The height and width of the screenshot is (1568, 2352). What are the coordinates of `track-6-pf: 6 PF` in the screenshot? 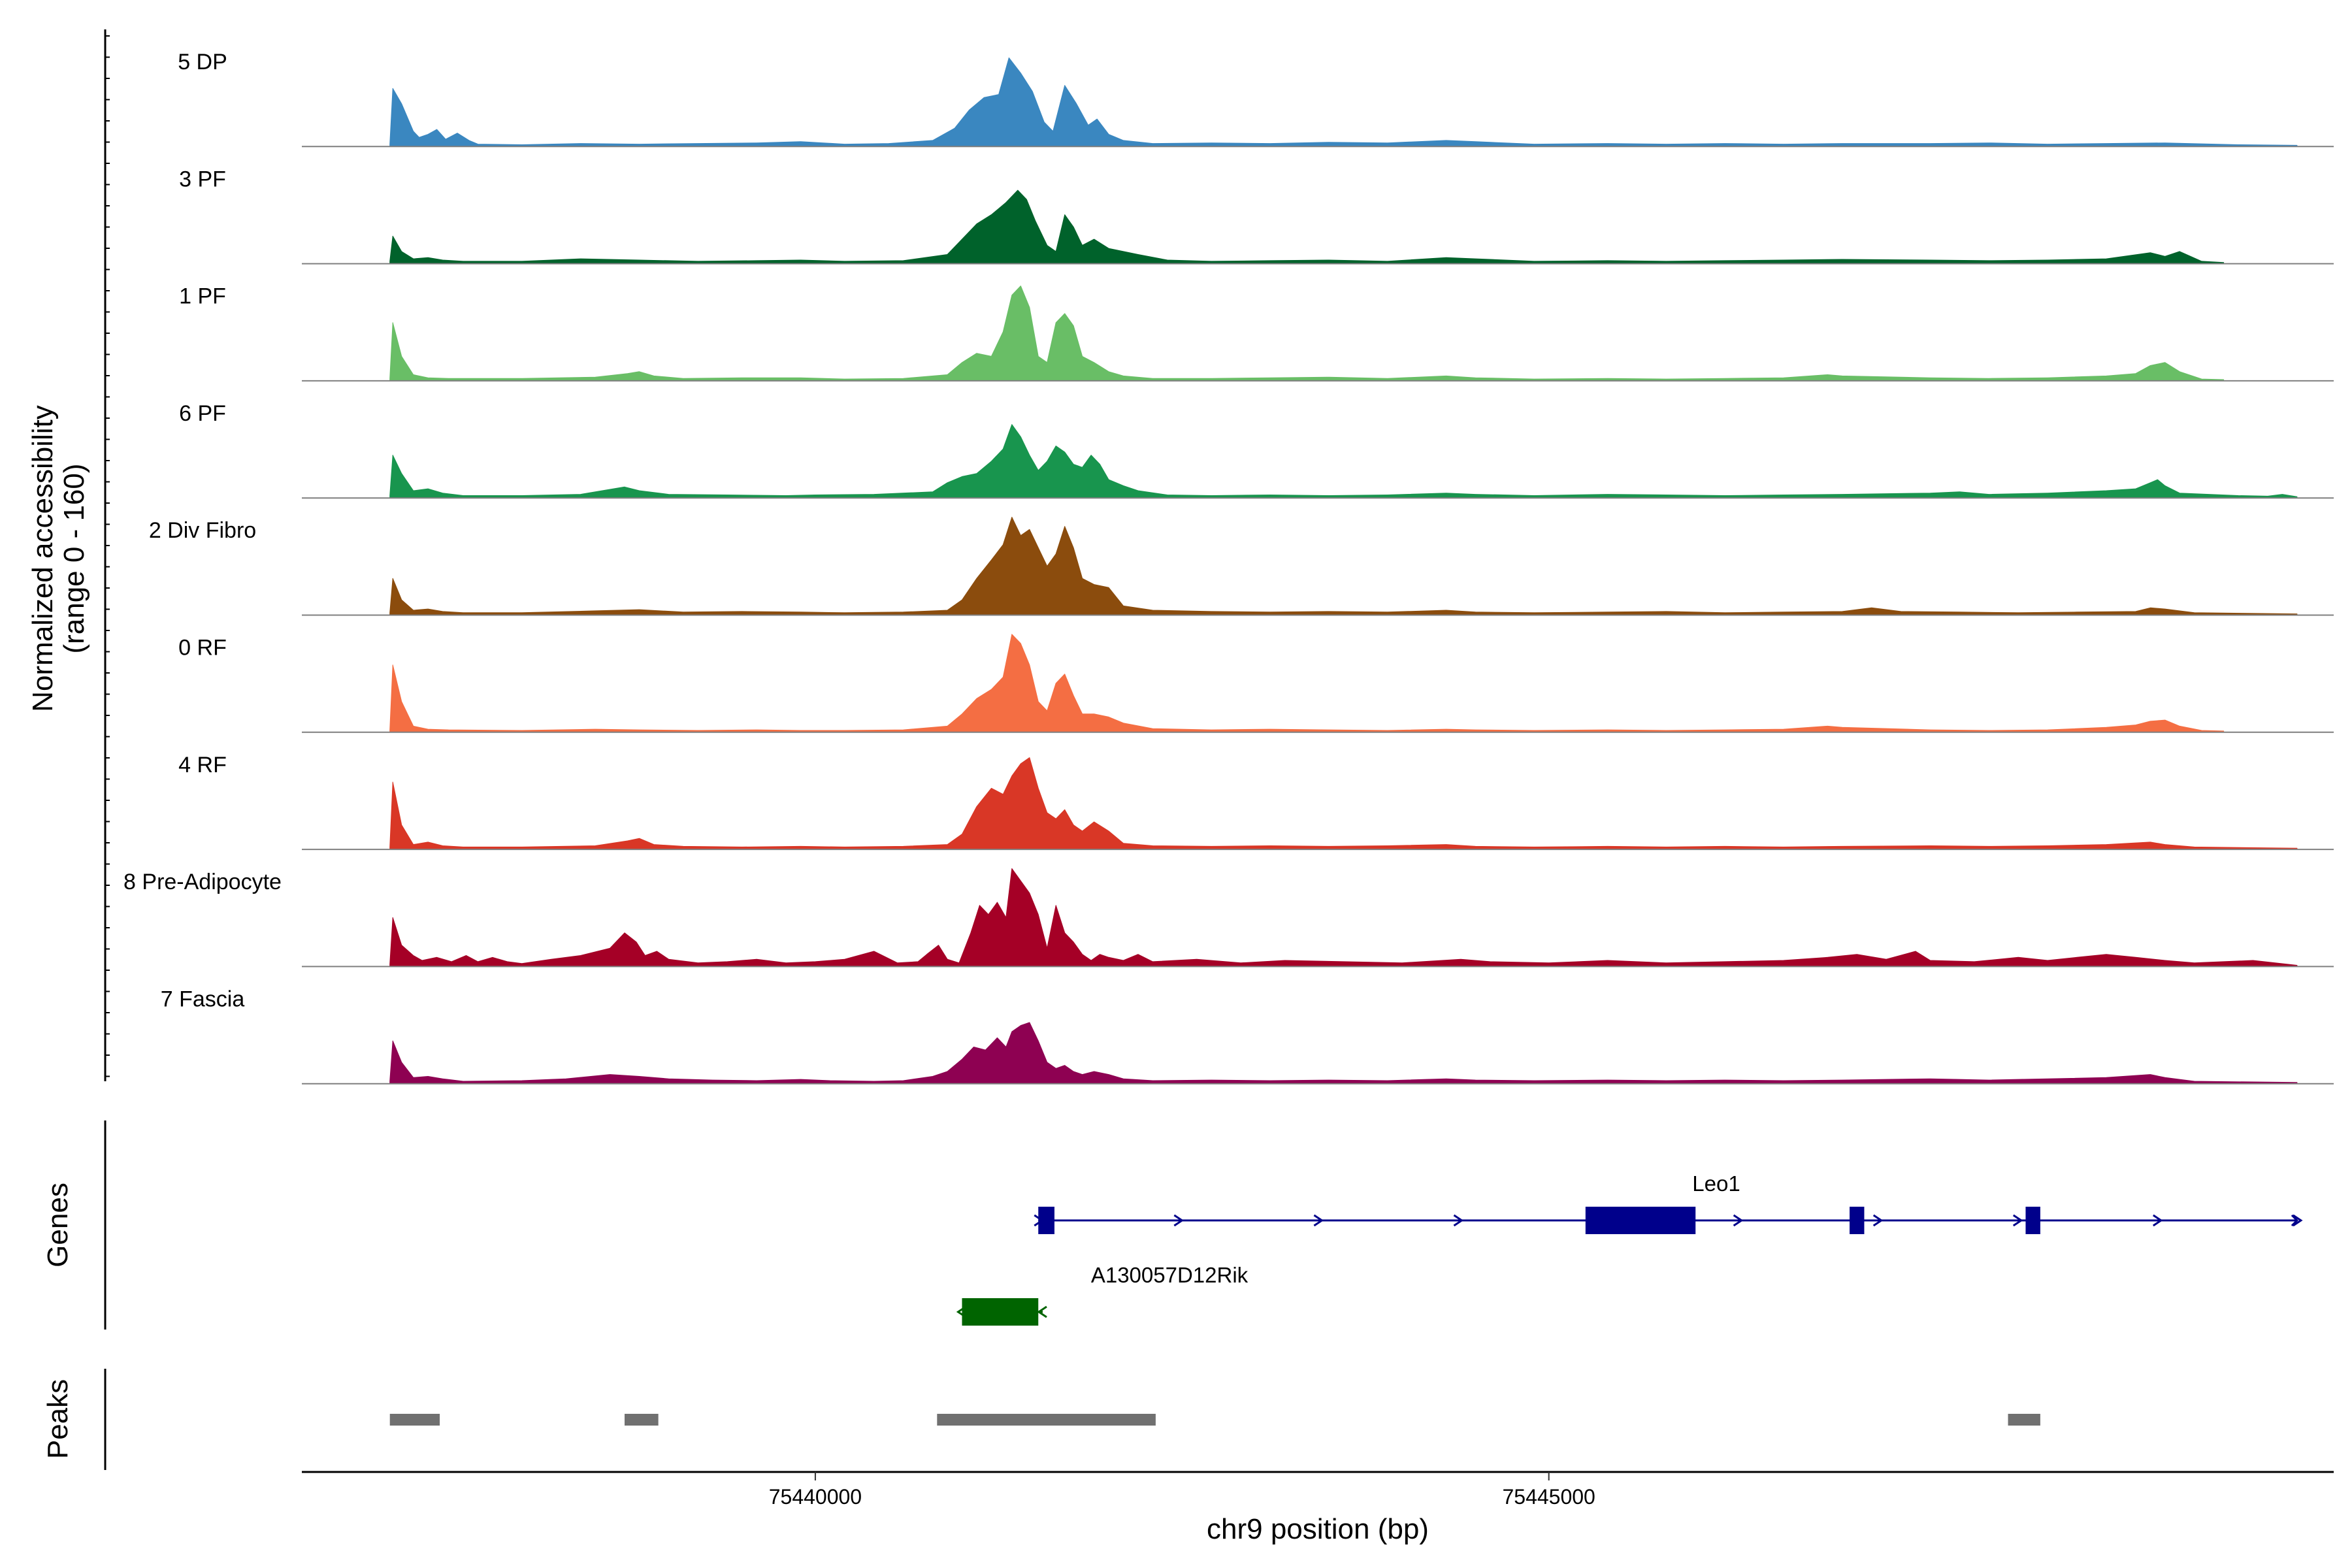 It's located at (1256, 450).